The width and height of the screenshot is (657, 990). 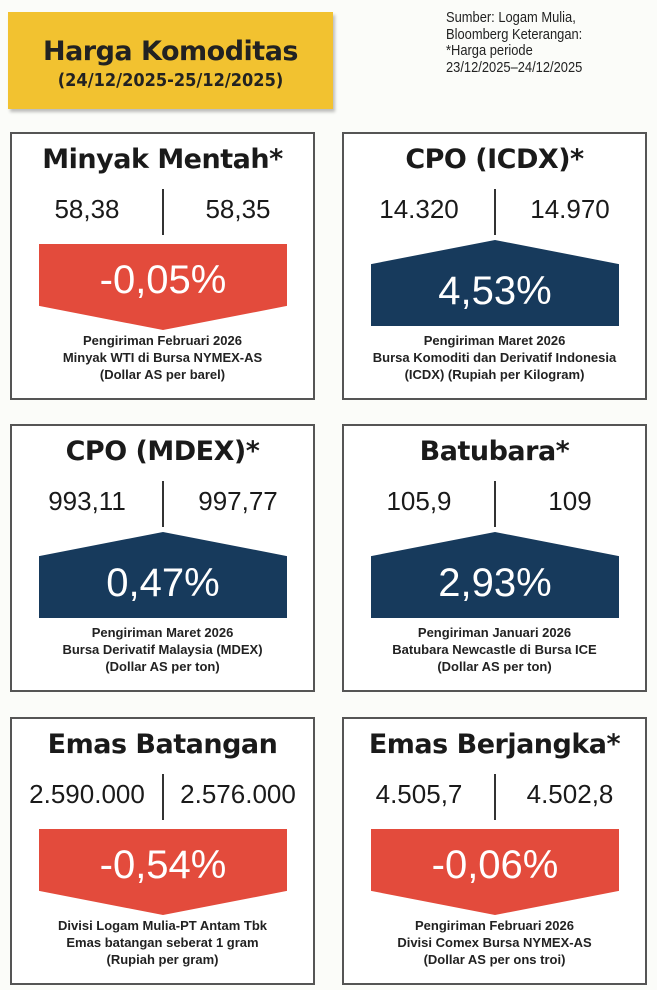 I want to click on description-line: (Dollar AS per barel), so click(x=162, y=374).